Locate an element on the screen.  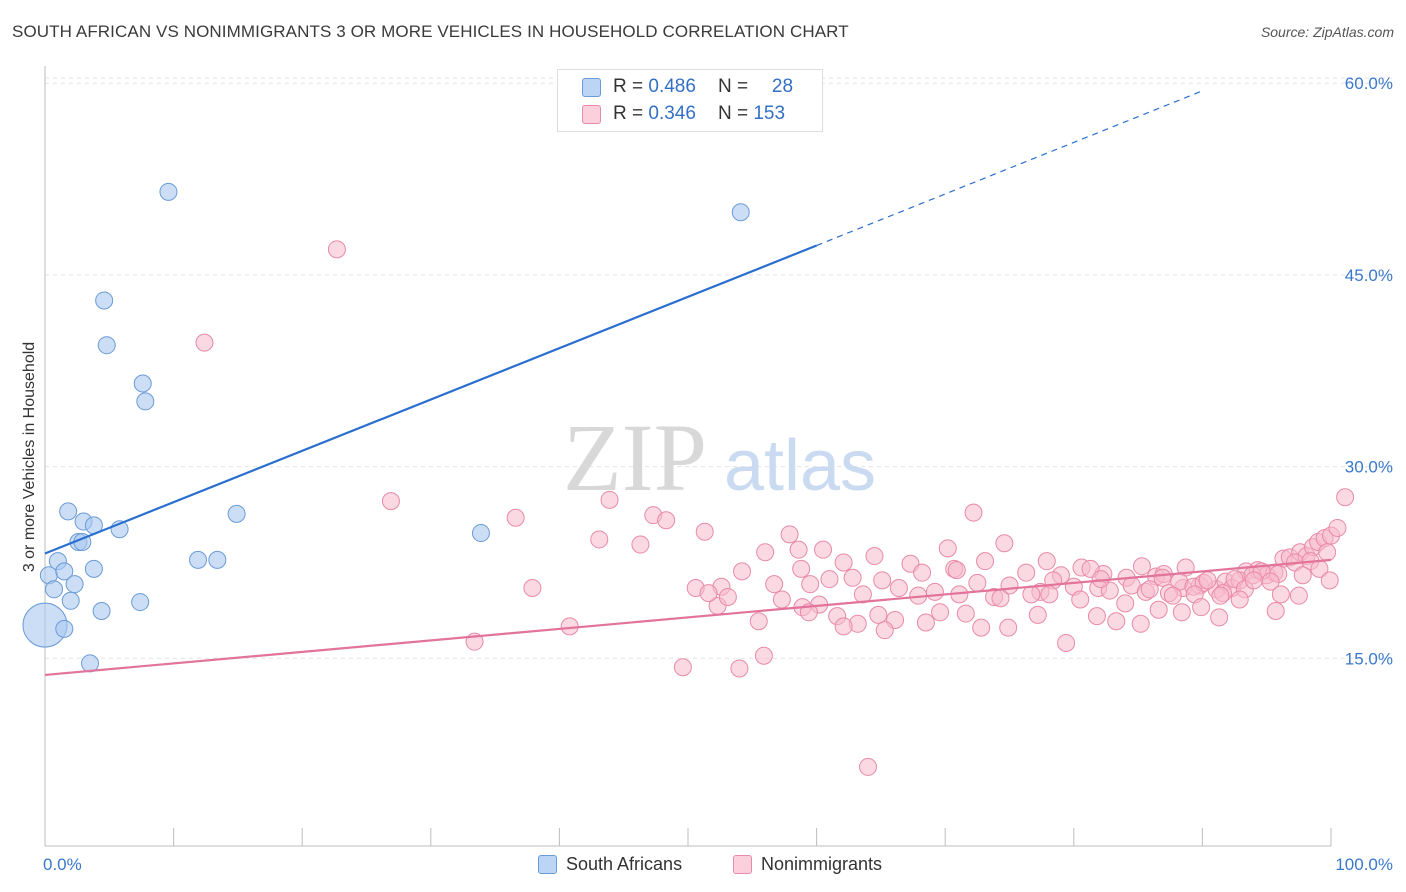
watermark-atlas: atlas is located at coordinates (800, 466).